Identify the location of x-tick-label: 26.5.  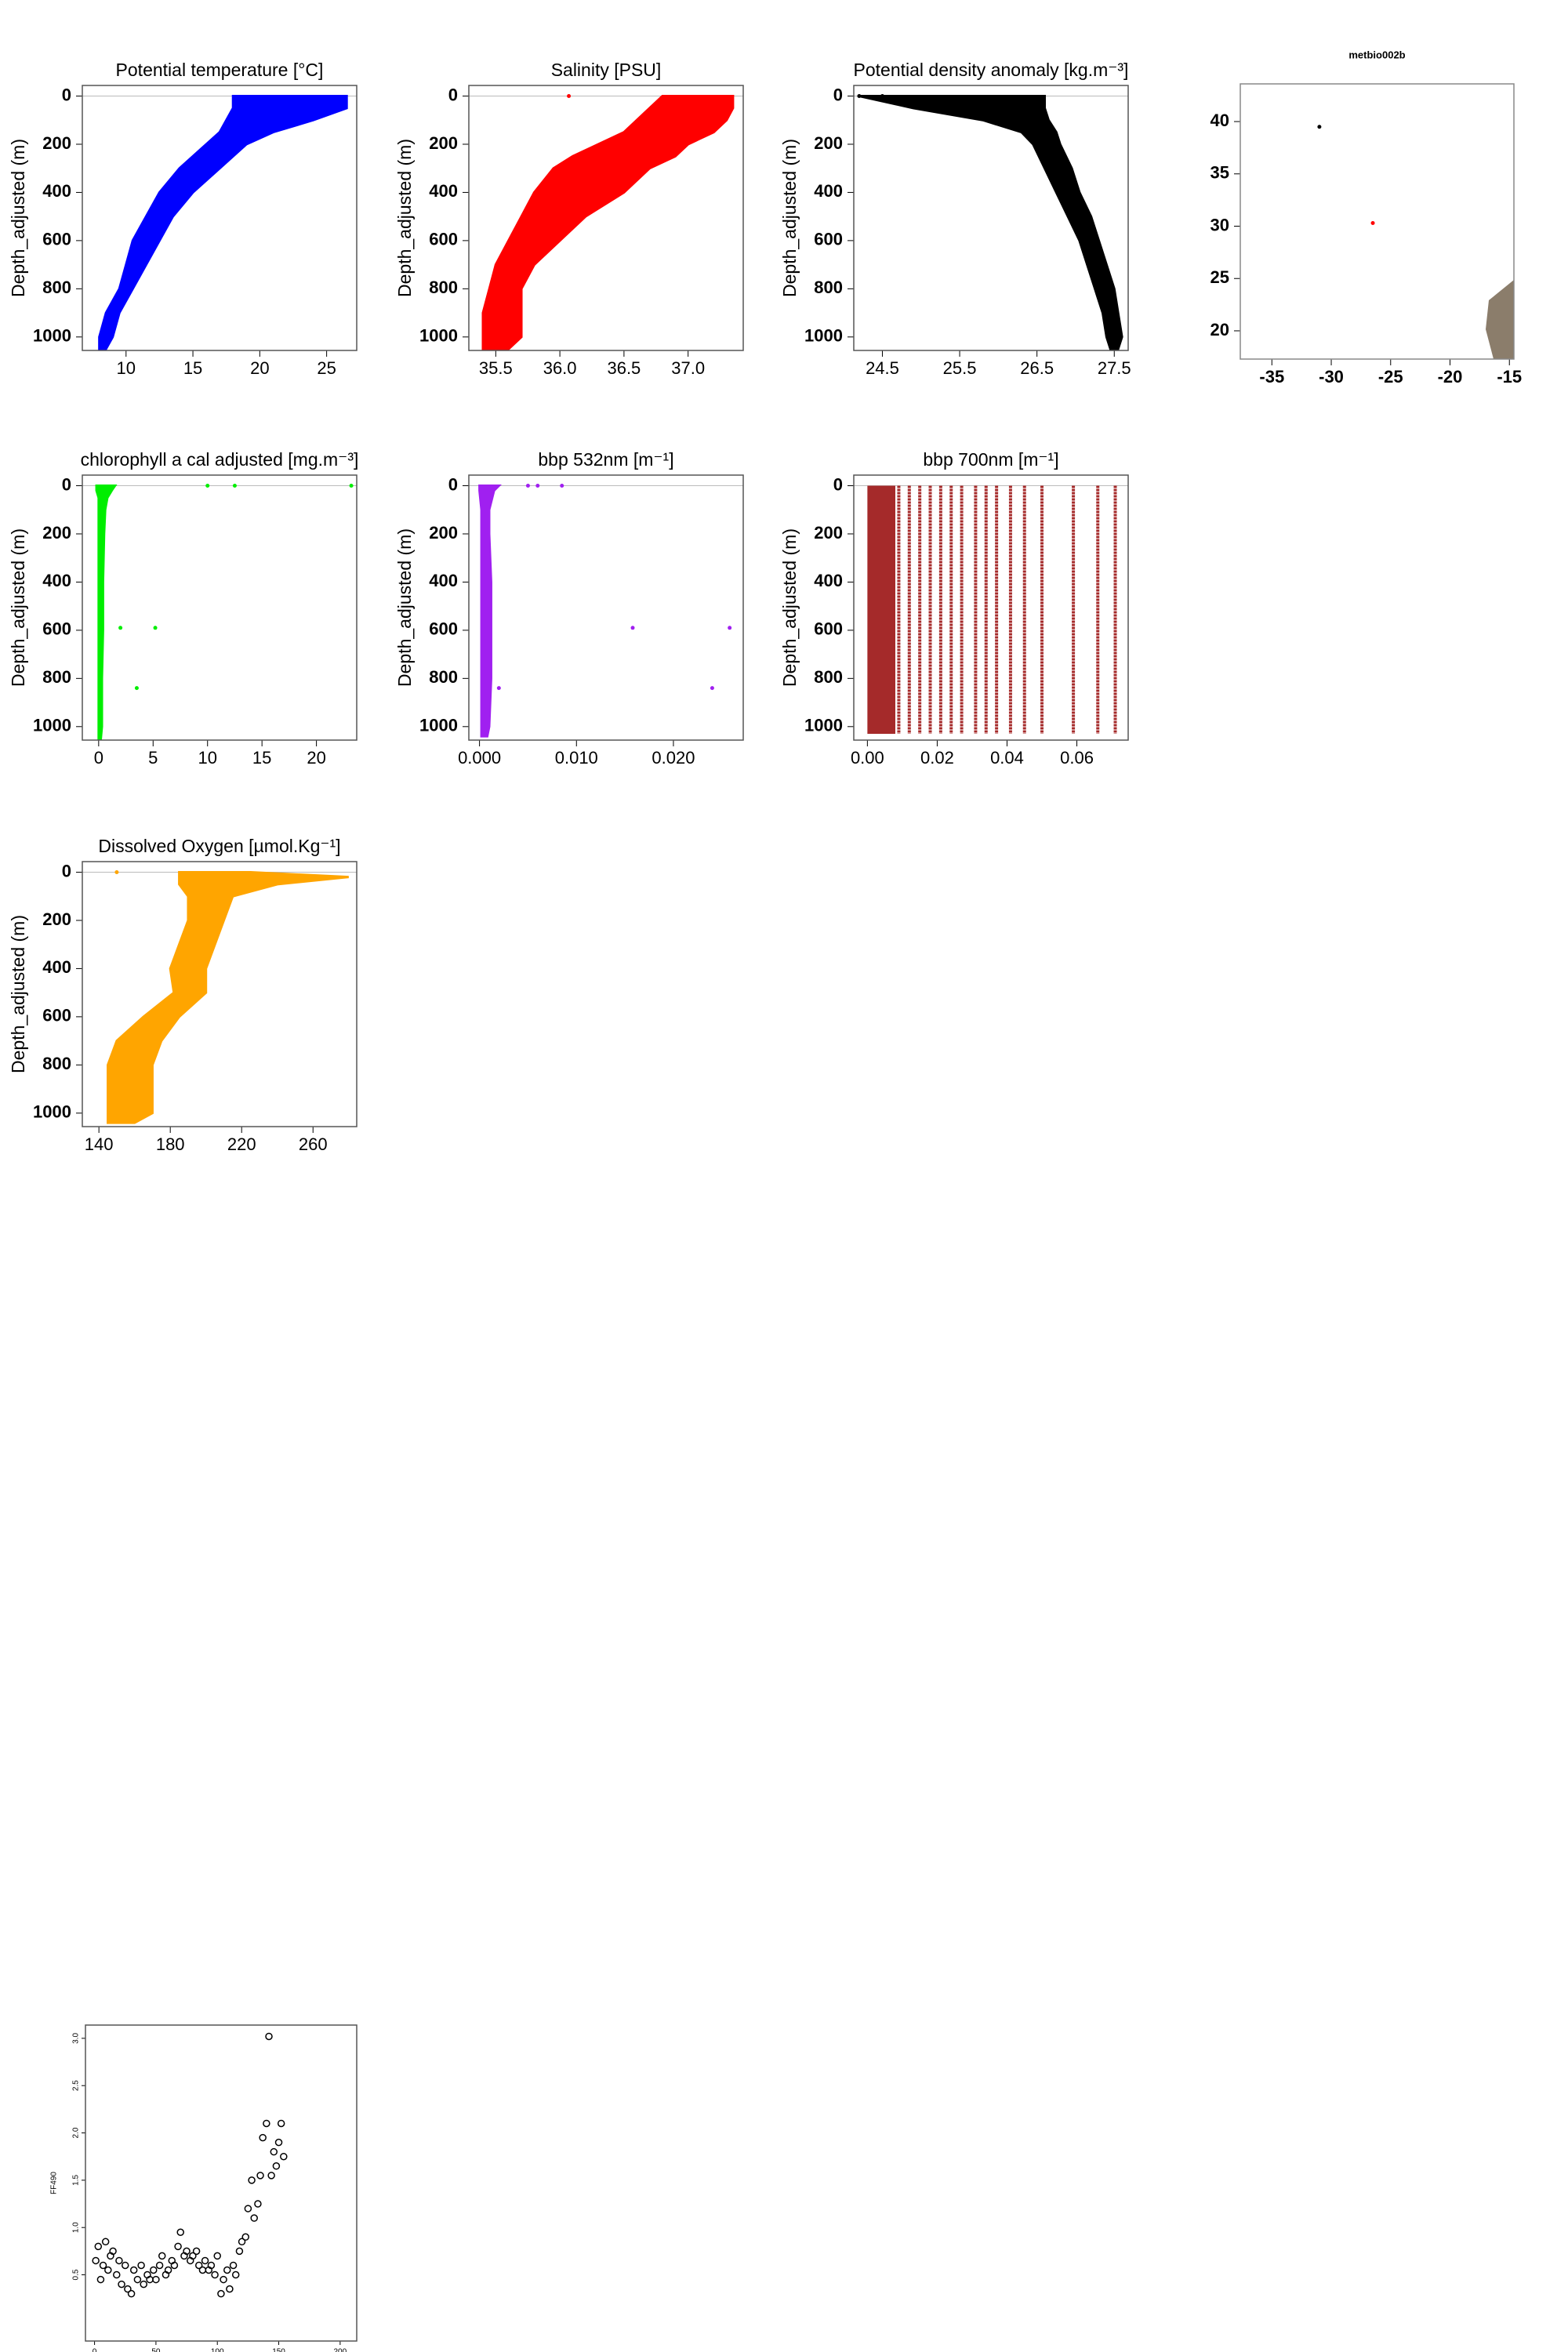
(1037, 368).